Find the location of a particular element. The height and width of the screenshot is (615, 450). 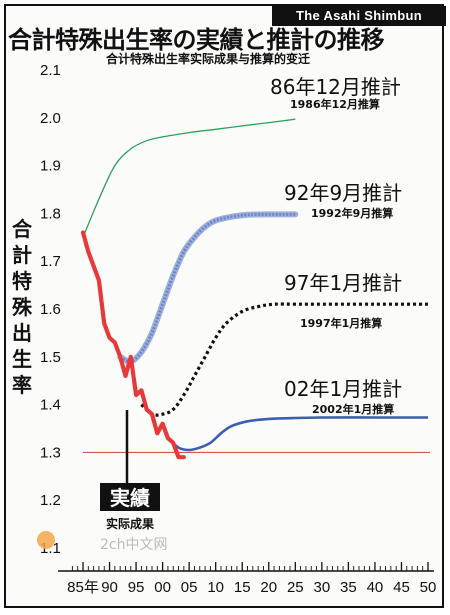

x-tick-label: 20 is located at coordinates (268, 587).